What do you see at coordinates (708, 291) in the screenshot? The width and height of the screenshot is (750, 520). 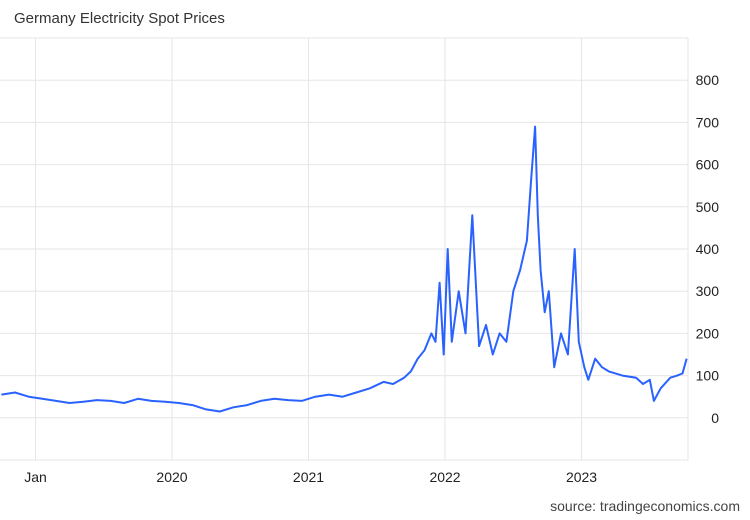 I see `y-tick-label: 300` at bounding box center [708, 291].